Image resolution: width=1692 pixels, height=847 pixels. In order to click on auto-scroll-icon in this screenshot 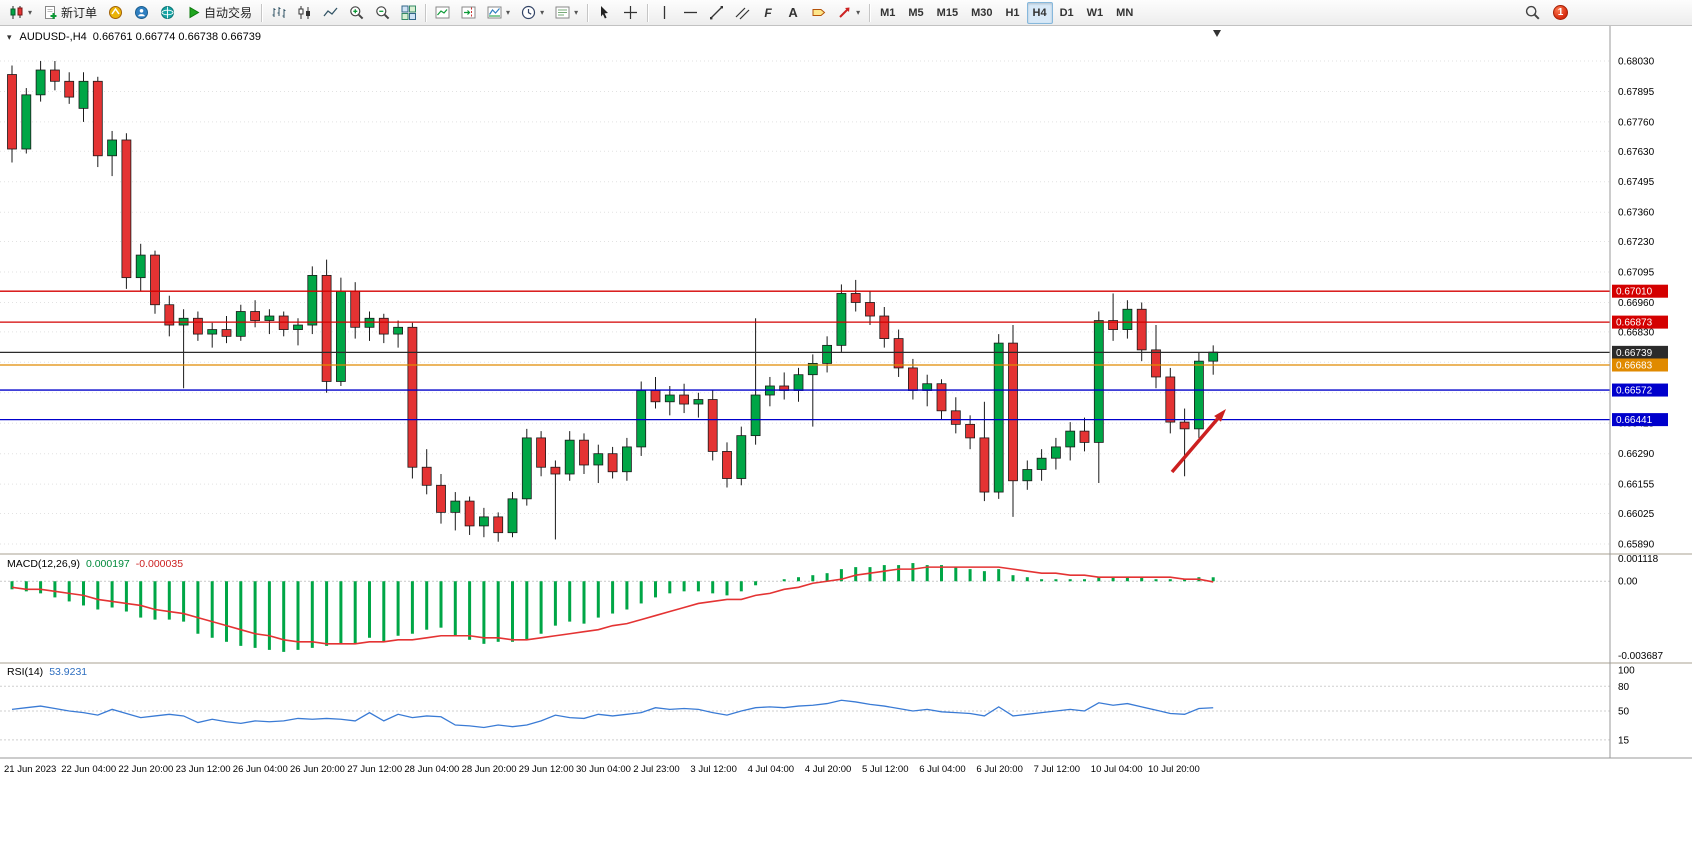, I will do `click(442, 12)`.